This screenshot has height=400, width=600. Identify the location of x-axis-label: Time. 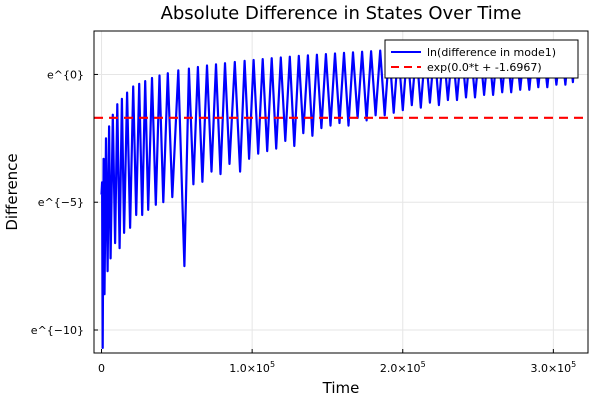
(341, 388).